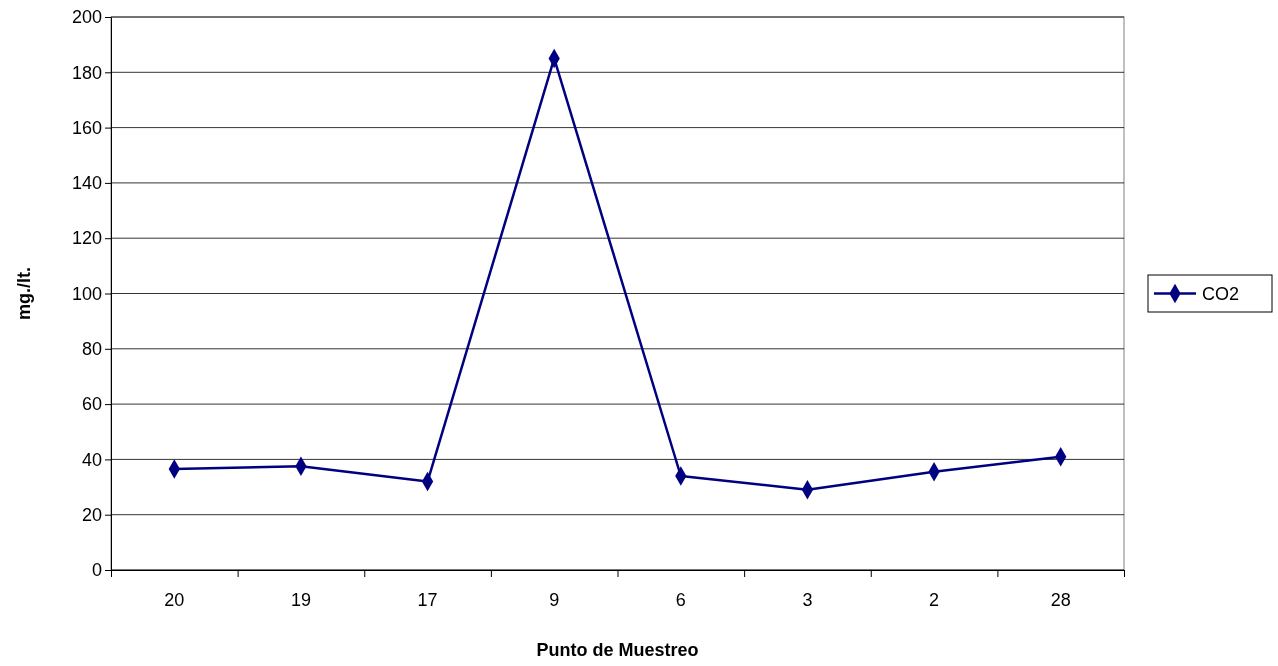  Describe the element at coordinates (807, 600) in the screenshot. I see `x-tick-label: 3` at that location.